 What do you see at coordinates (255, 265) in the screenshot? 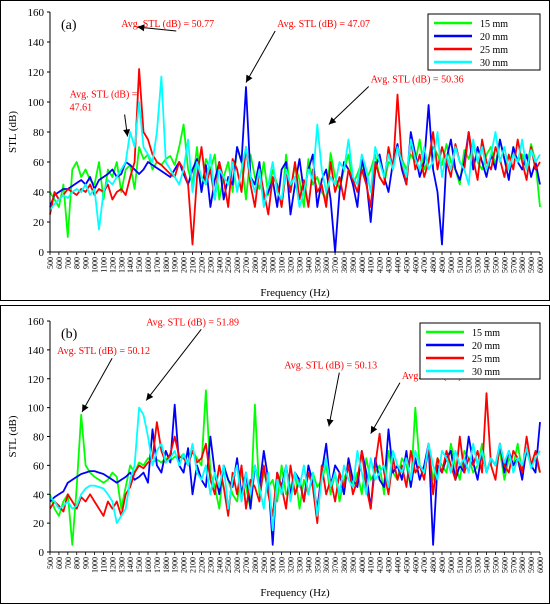
I see `x-tick-label: 2800` at bounding box center [255, 265].